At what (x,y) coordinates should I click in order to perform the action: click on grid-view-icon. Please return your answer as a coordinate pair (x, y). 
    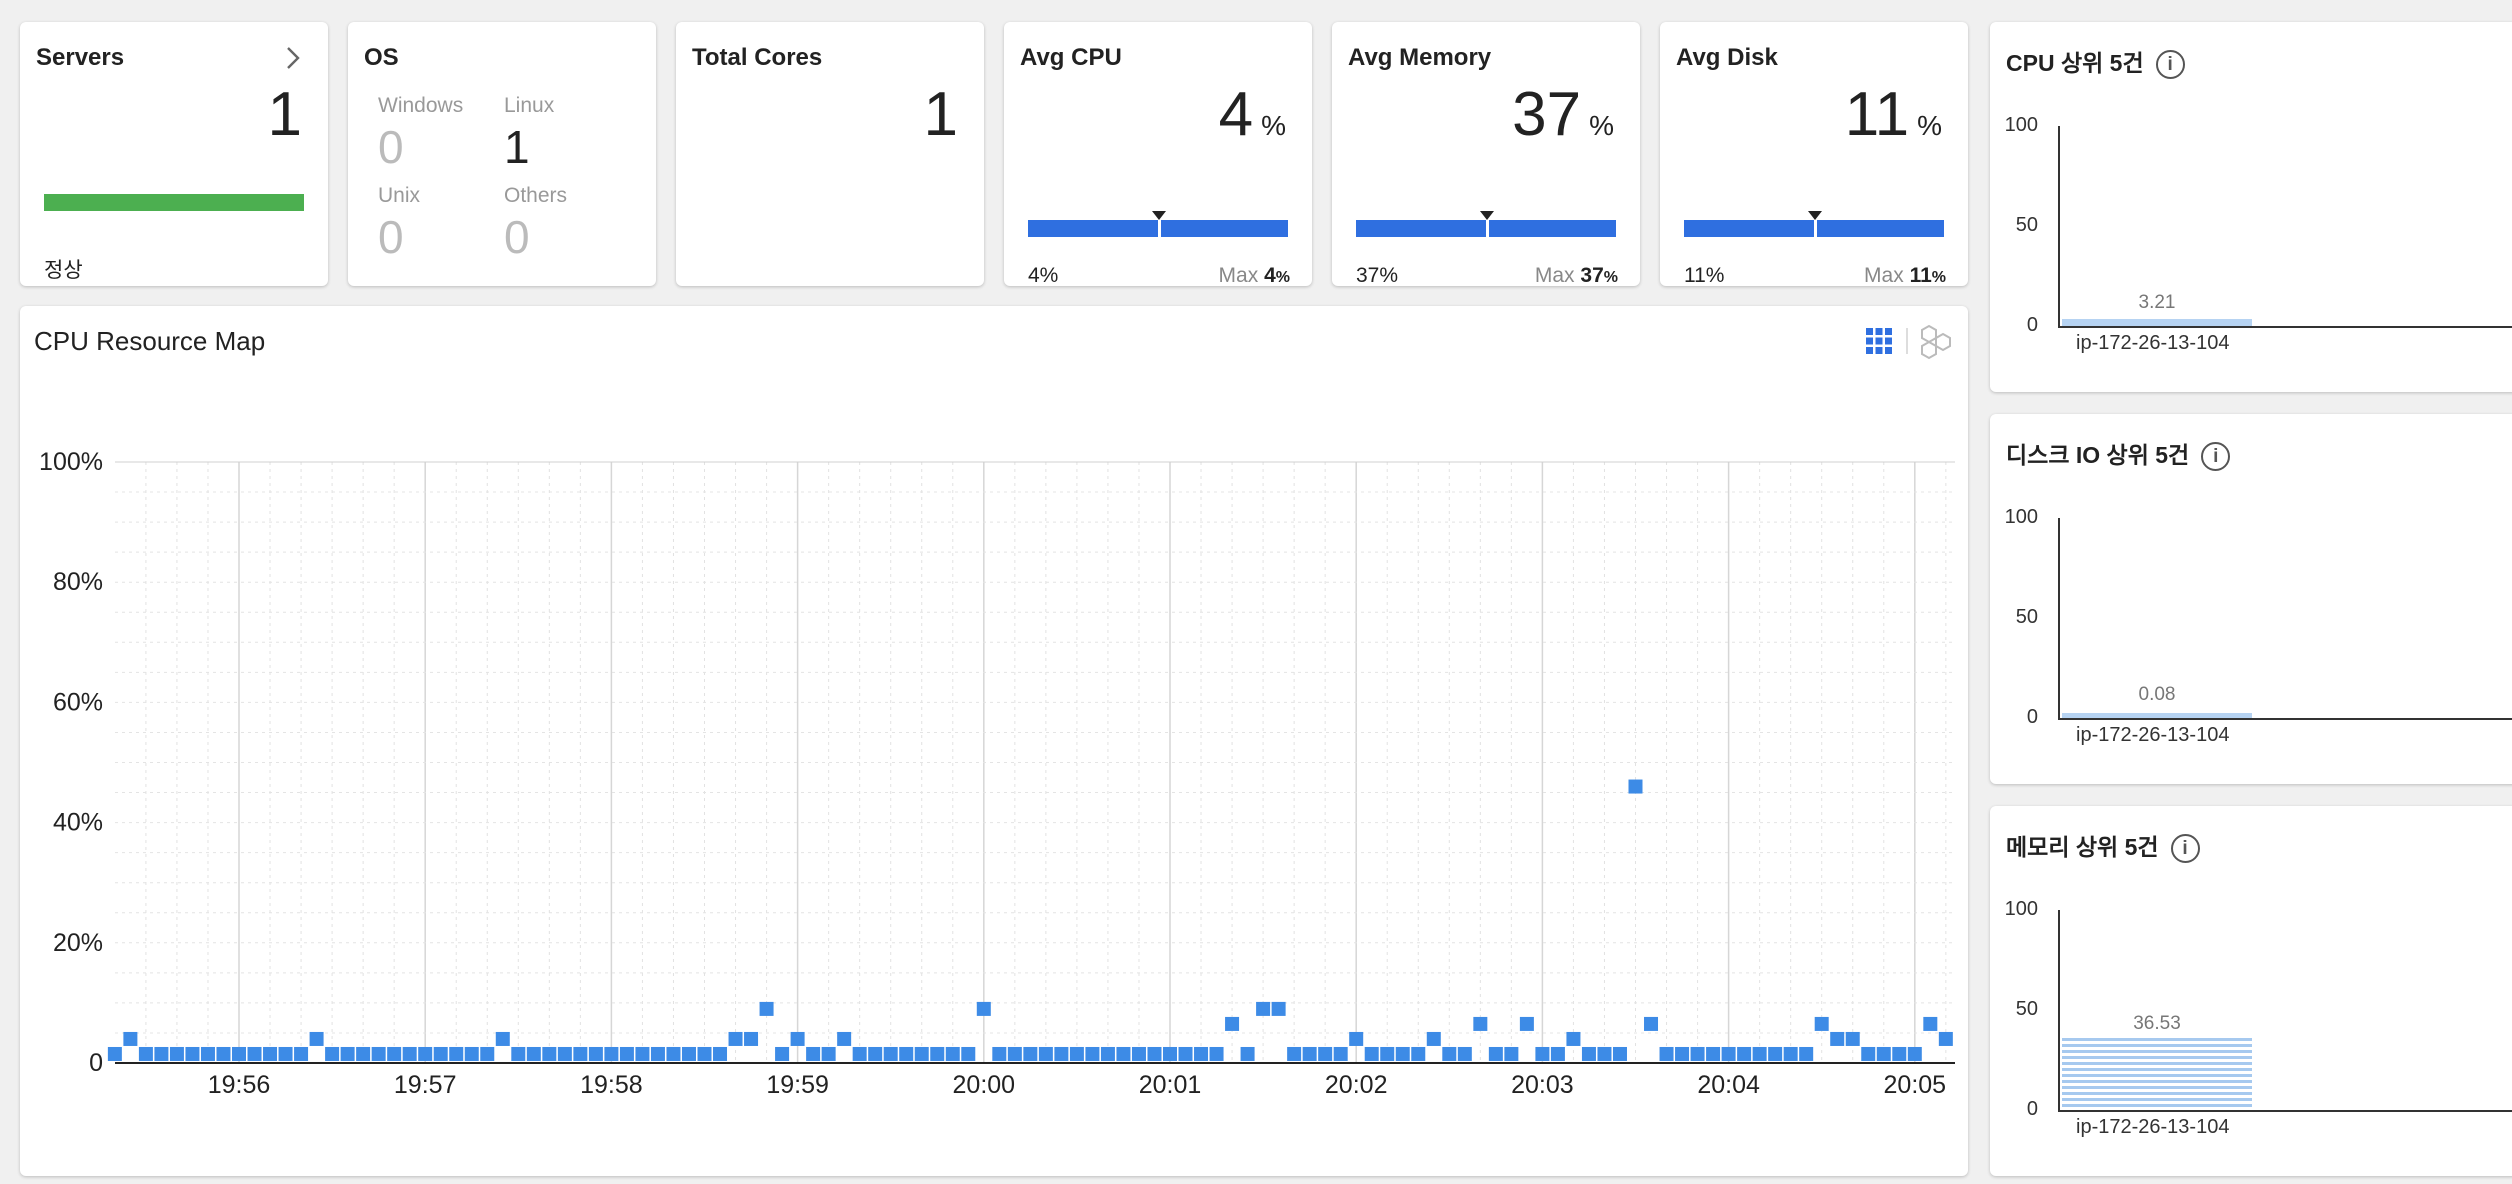
    Looking at the image, I should click on (1879, 341).